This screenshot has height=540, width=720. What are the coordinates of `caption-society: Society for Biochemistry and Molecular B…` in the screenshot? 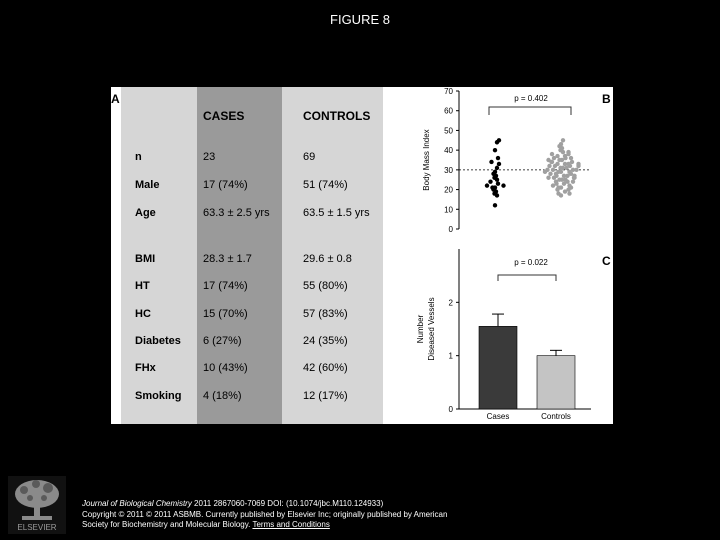 It's located at (166, 524).